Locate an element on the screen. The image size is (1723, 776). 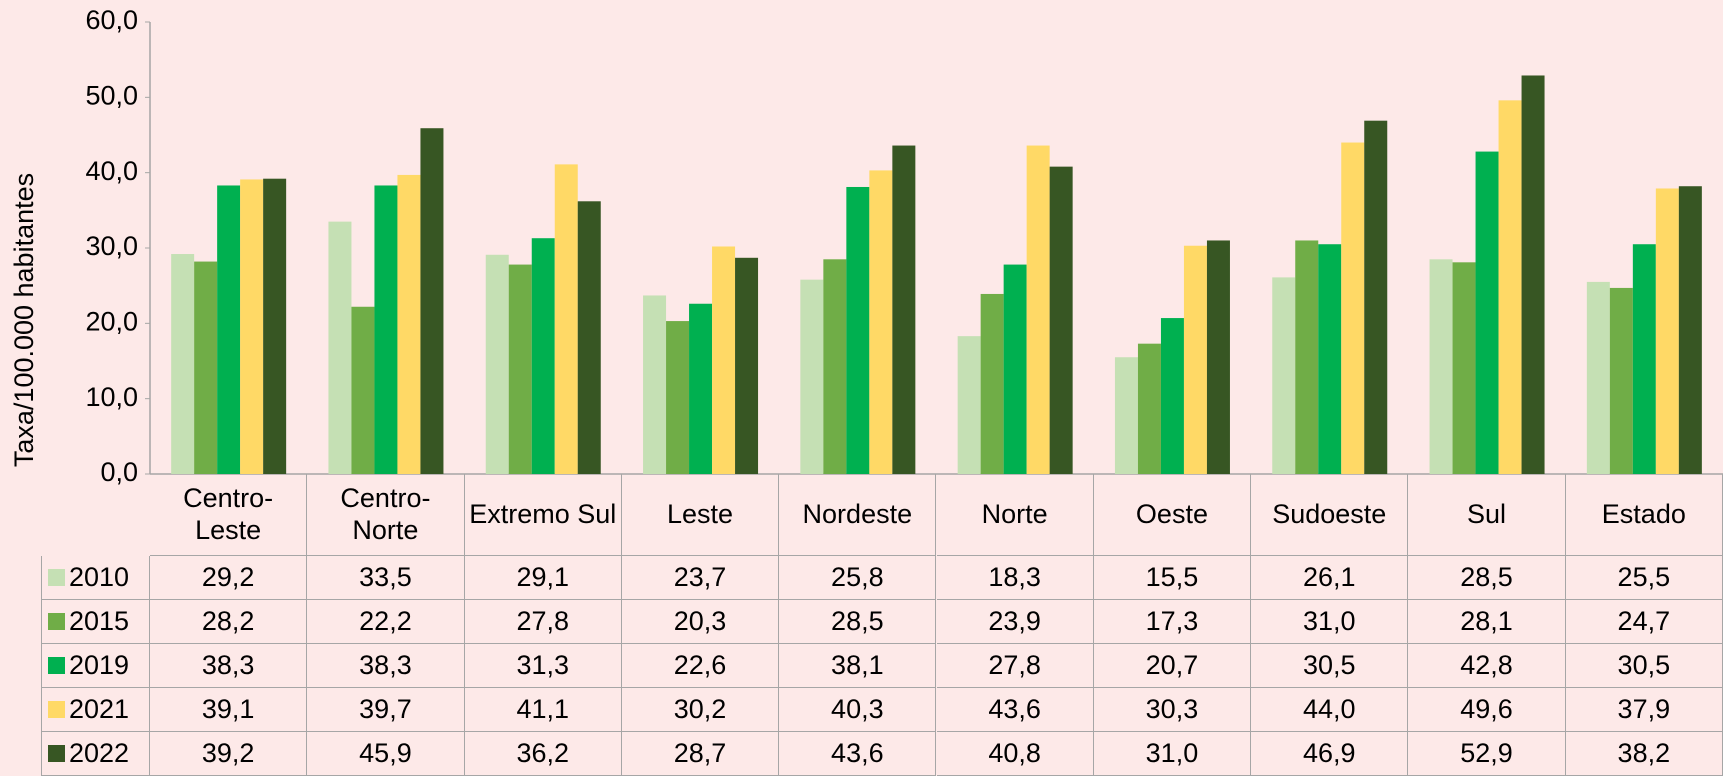
legend-label: 2019 is located at coordinates (99, 664).